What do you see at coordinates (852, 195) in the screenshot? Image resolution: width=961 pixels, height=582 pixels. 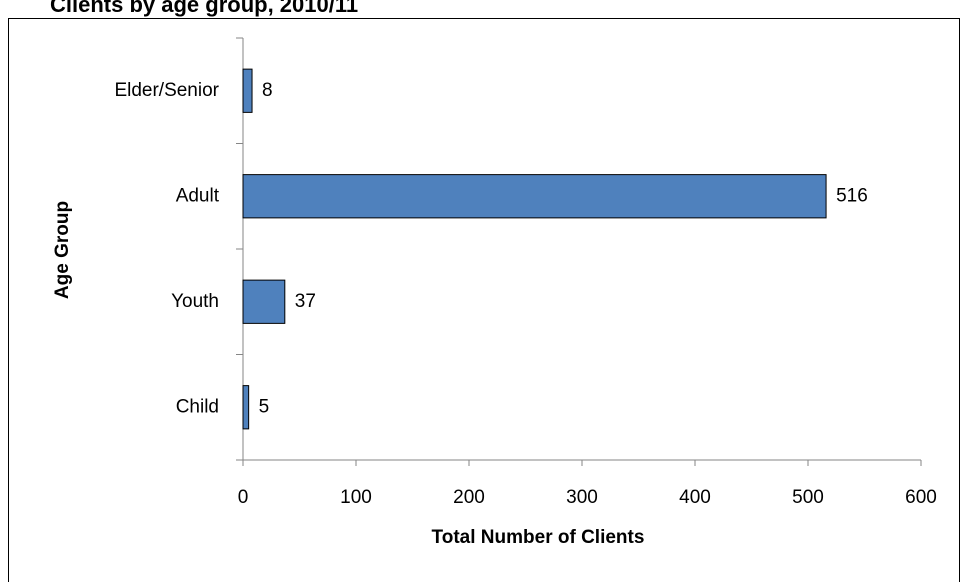 I see `data-label: 516` at bounding box center [852, 195].